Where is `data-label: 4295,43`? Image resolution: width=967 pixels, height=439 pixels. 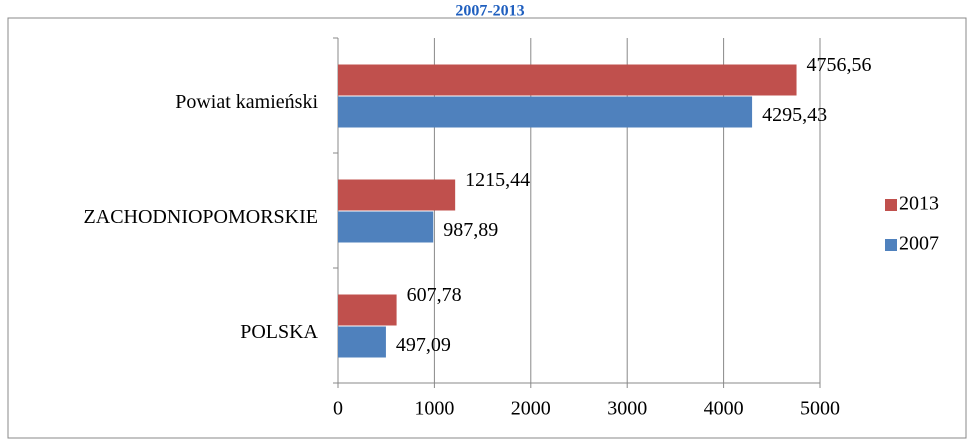
data-label: 4295,43 is located at coordinates (794, 115).